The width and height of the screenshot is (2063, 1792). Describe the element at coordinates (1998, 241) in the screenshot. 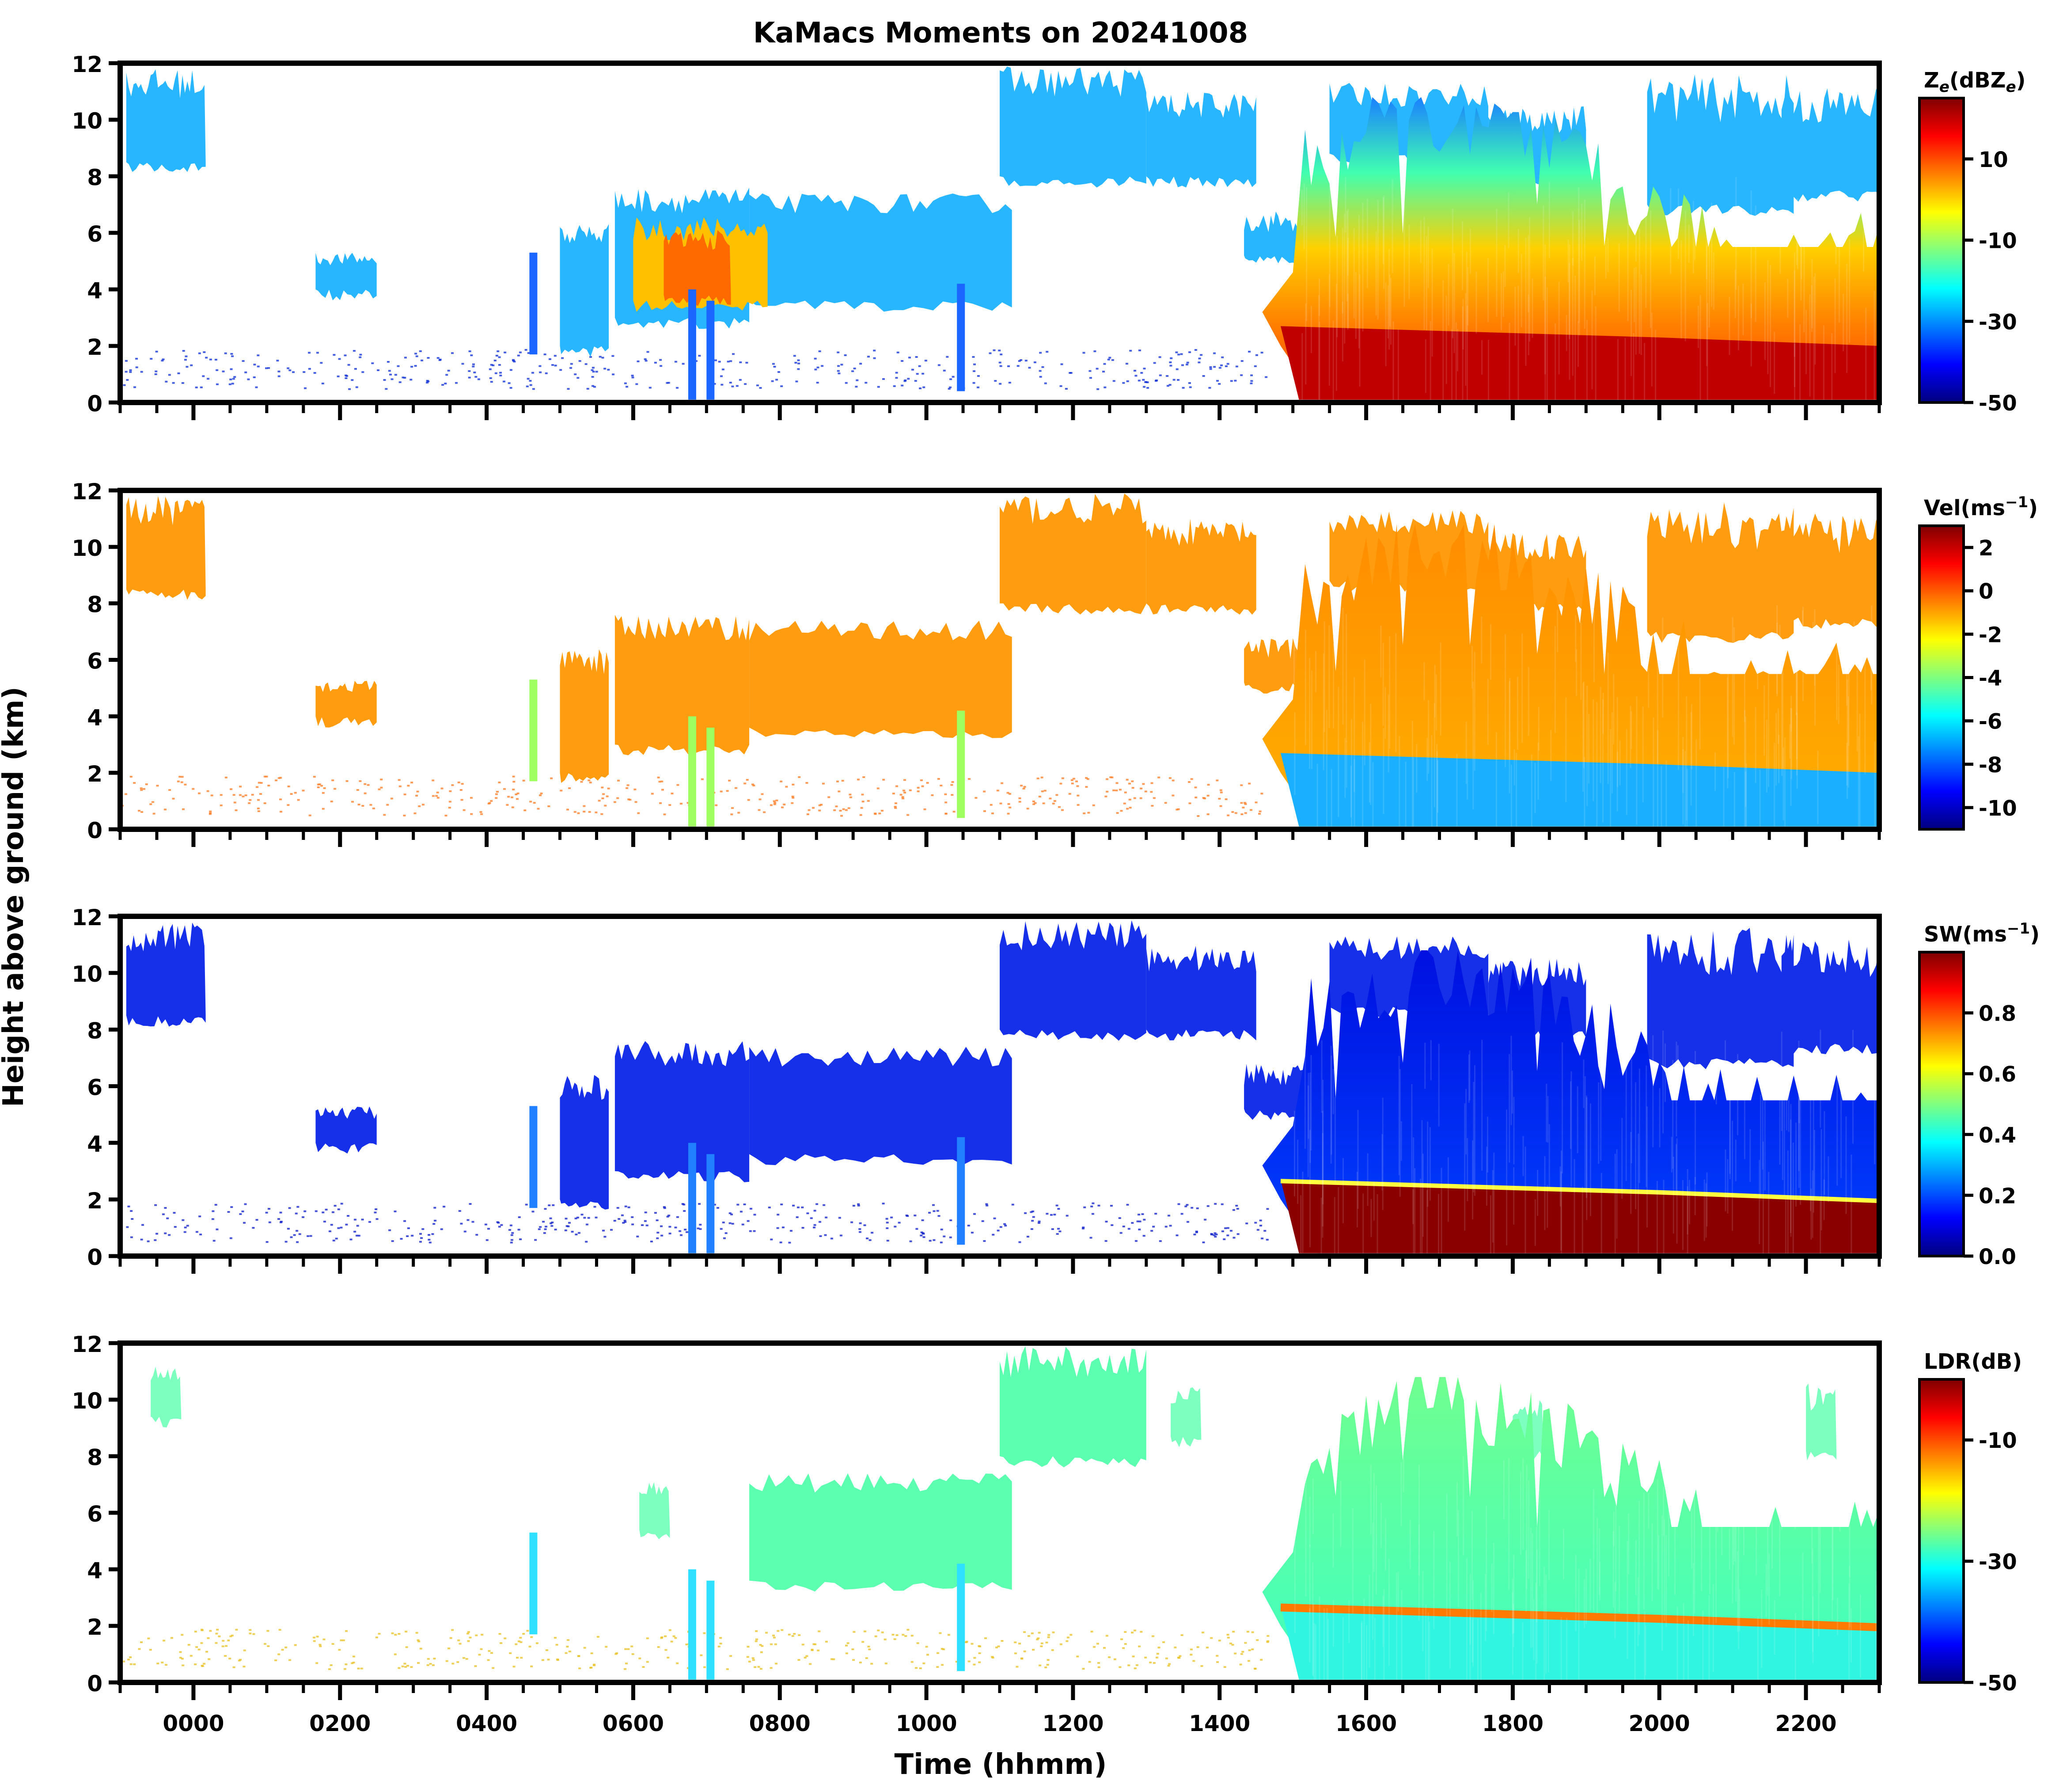

I see `colorbar-tick-label: -10` at that location.